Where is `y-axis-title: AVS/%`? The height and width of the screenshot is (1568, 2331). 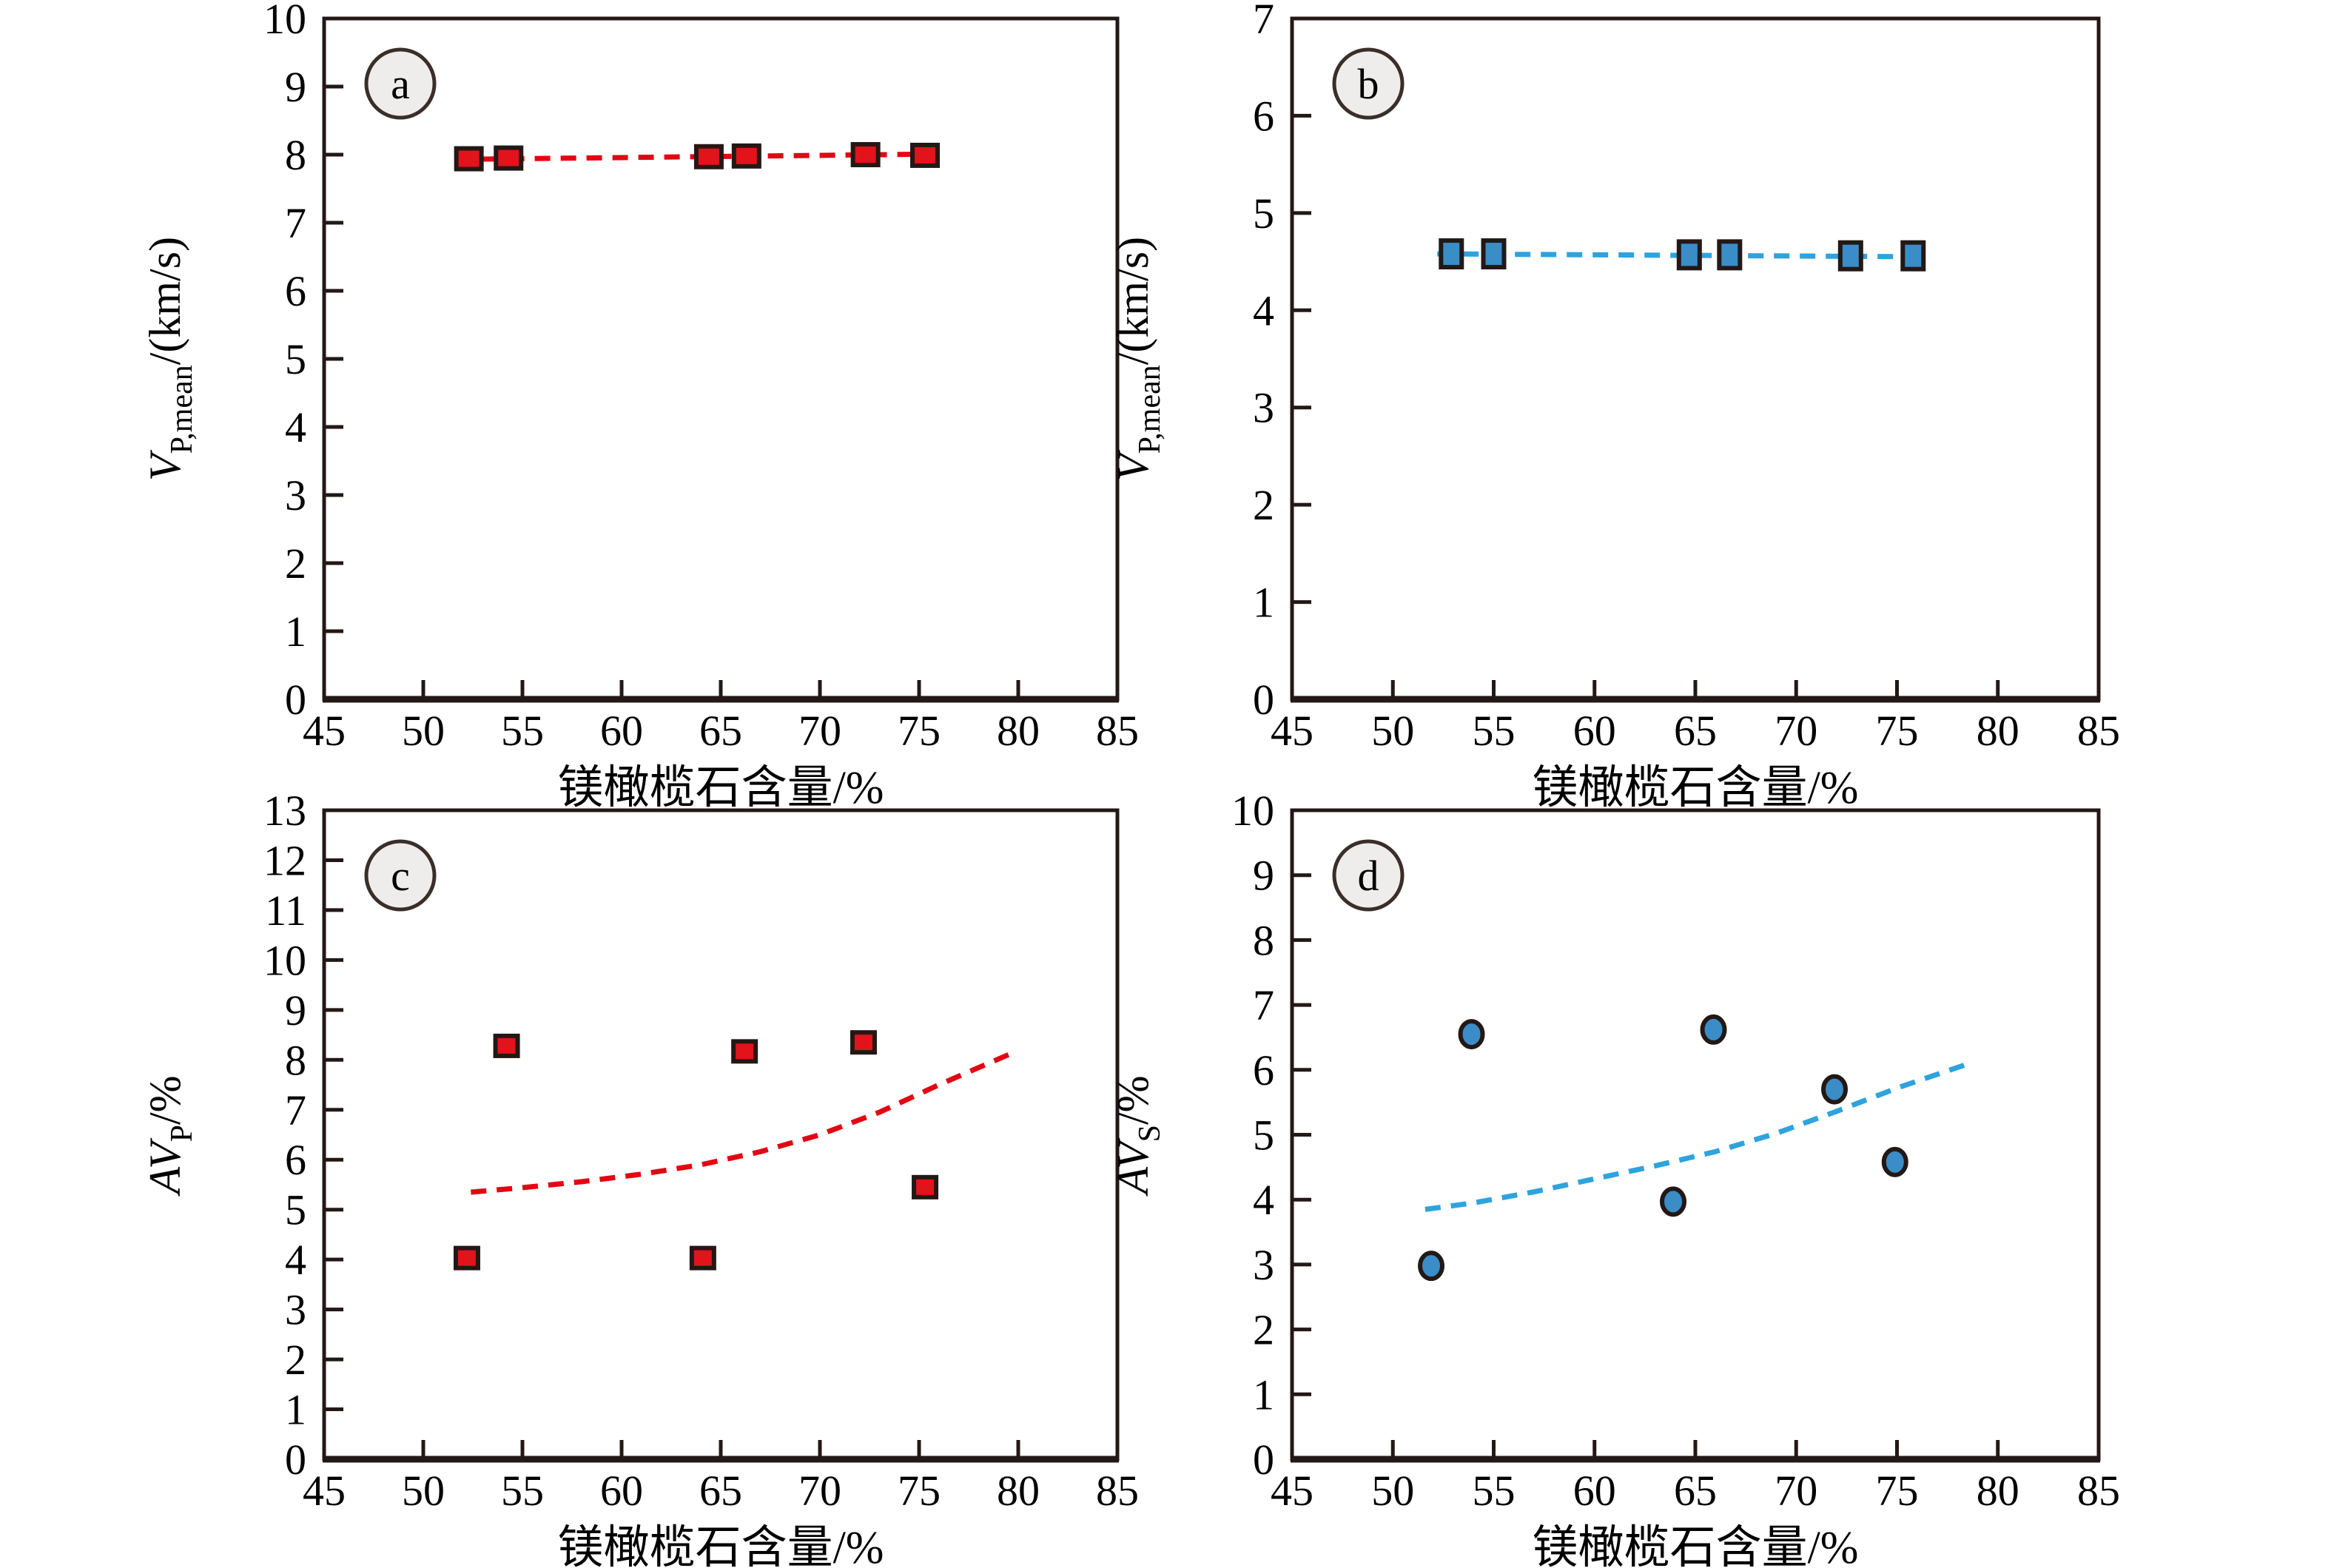
y-axis-title: AVS/% is located at coordinates (1138, 1136).